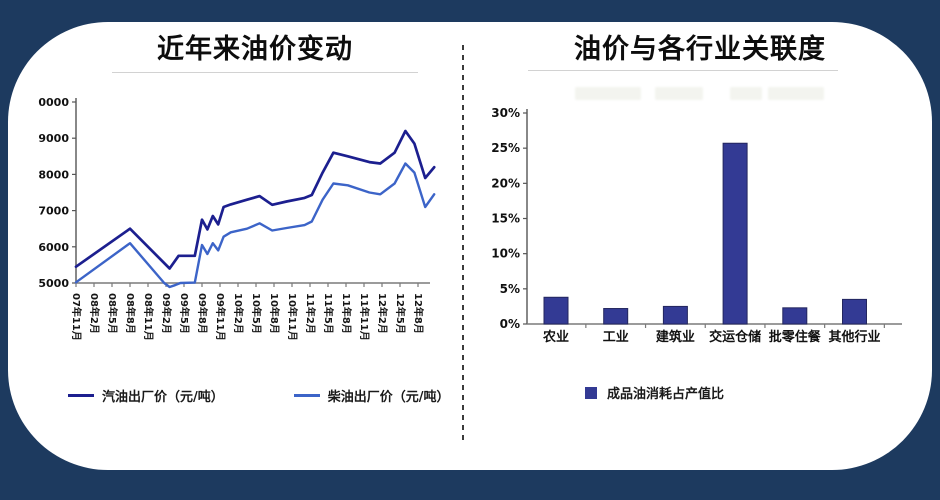 The image size is (940, 500). I want to click on svg-text: 10年2月, so click(238, 313).